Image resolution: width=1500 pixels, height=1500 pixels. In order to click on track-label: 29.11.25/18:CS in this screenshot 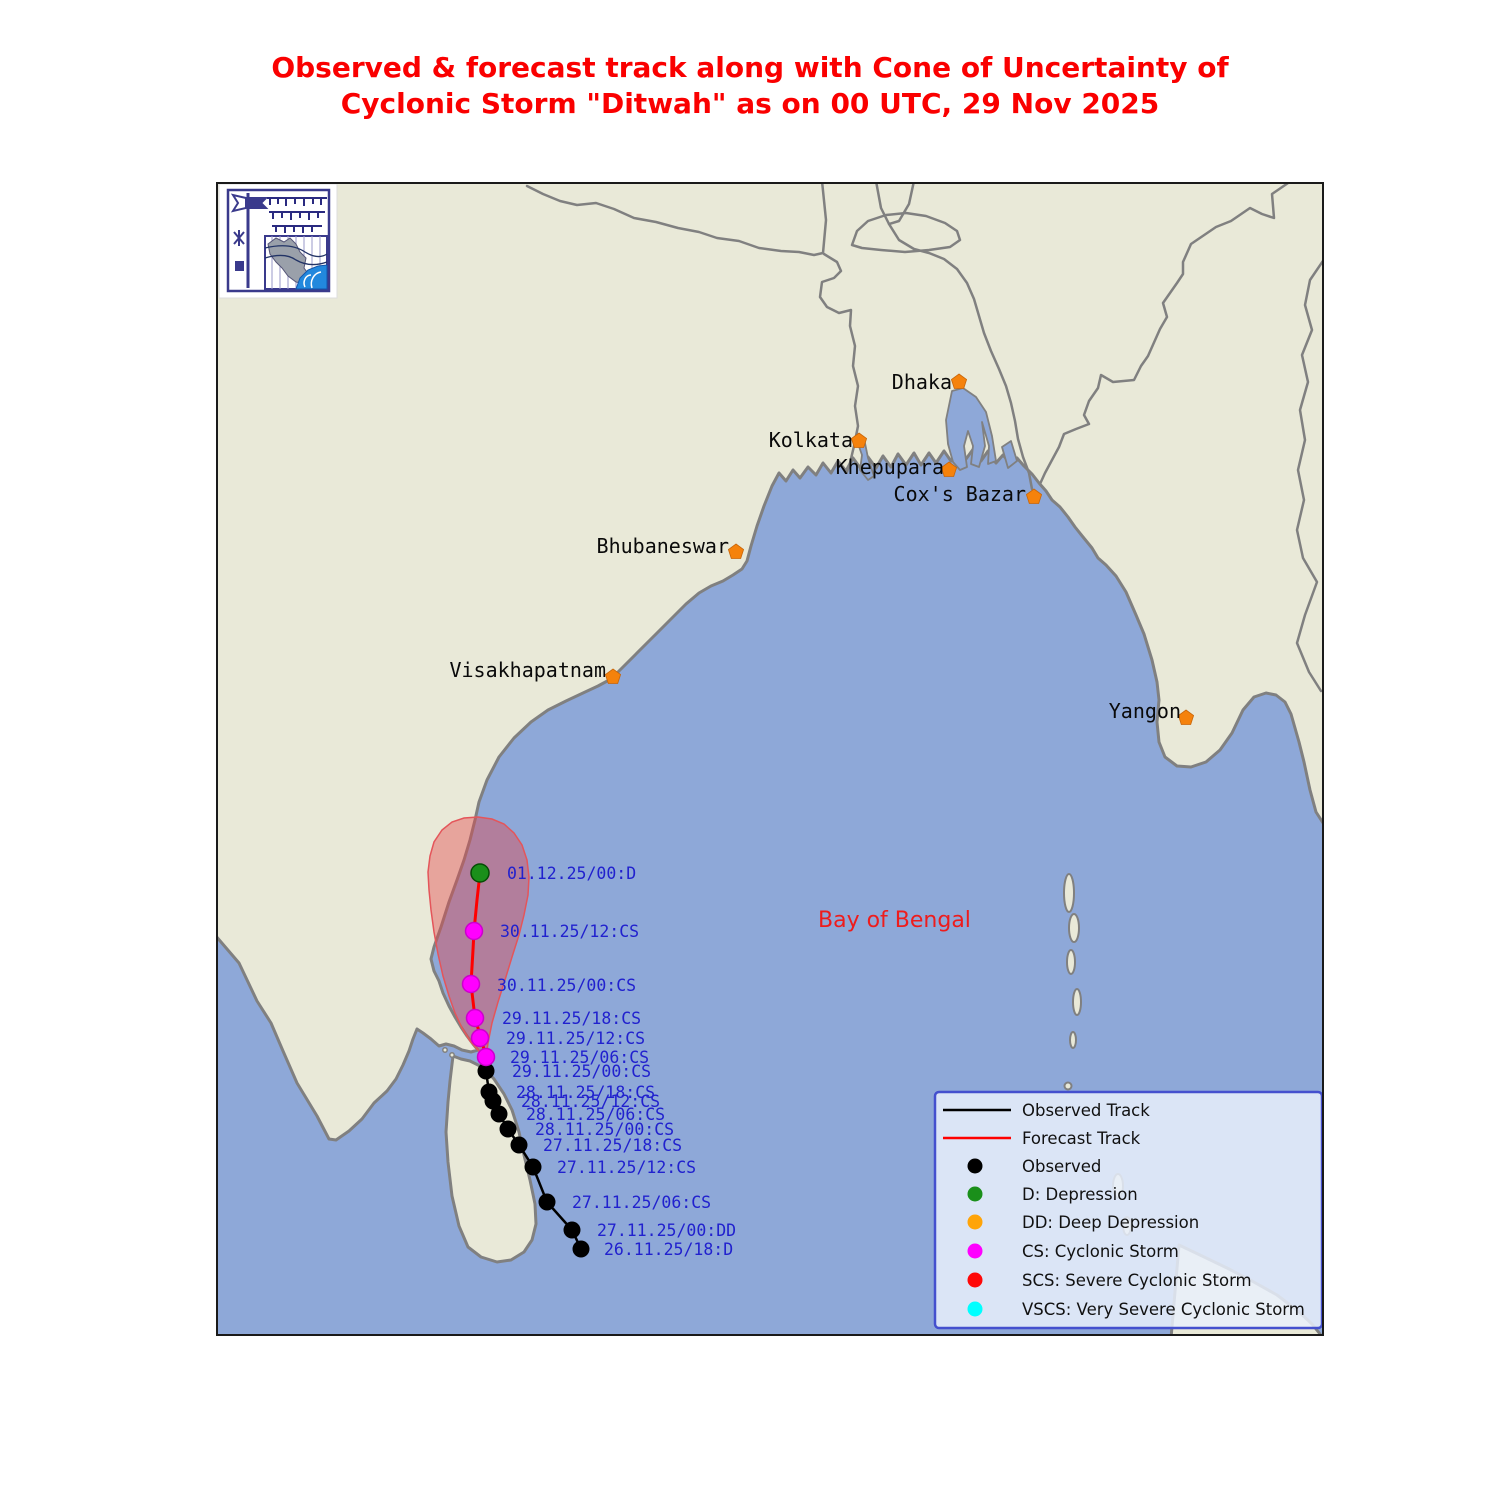, I will do `click(571, 1018)`.